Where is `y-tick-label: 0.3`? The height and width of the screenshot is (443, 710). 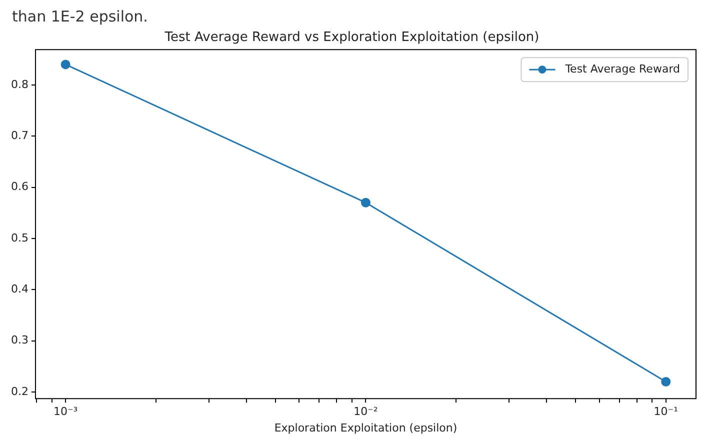 y-tick-label: 0.3 is located at coordinates (19, 340).